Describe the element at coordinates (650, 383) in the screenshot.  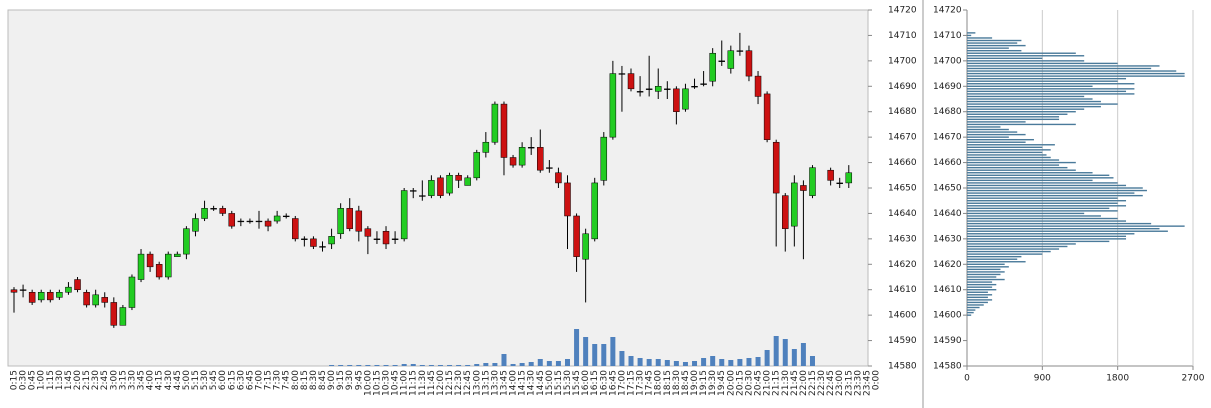
I see `x-tick-label: 17:45` at that location.